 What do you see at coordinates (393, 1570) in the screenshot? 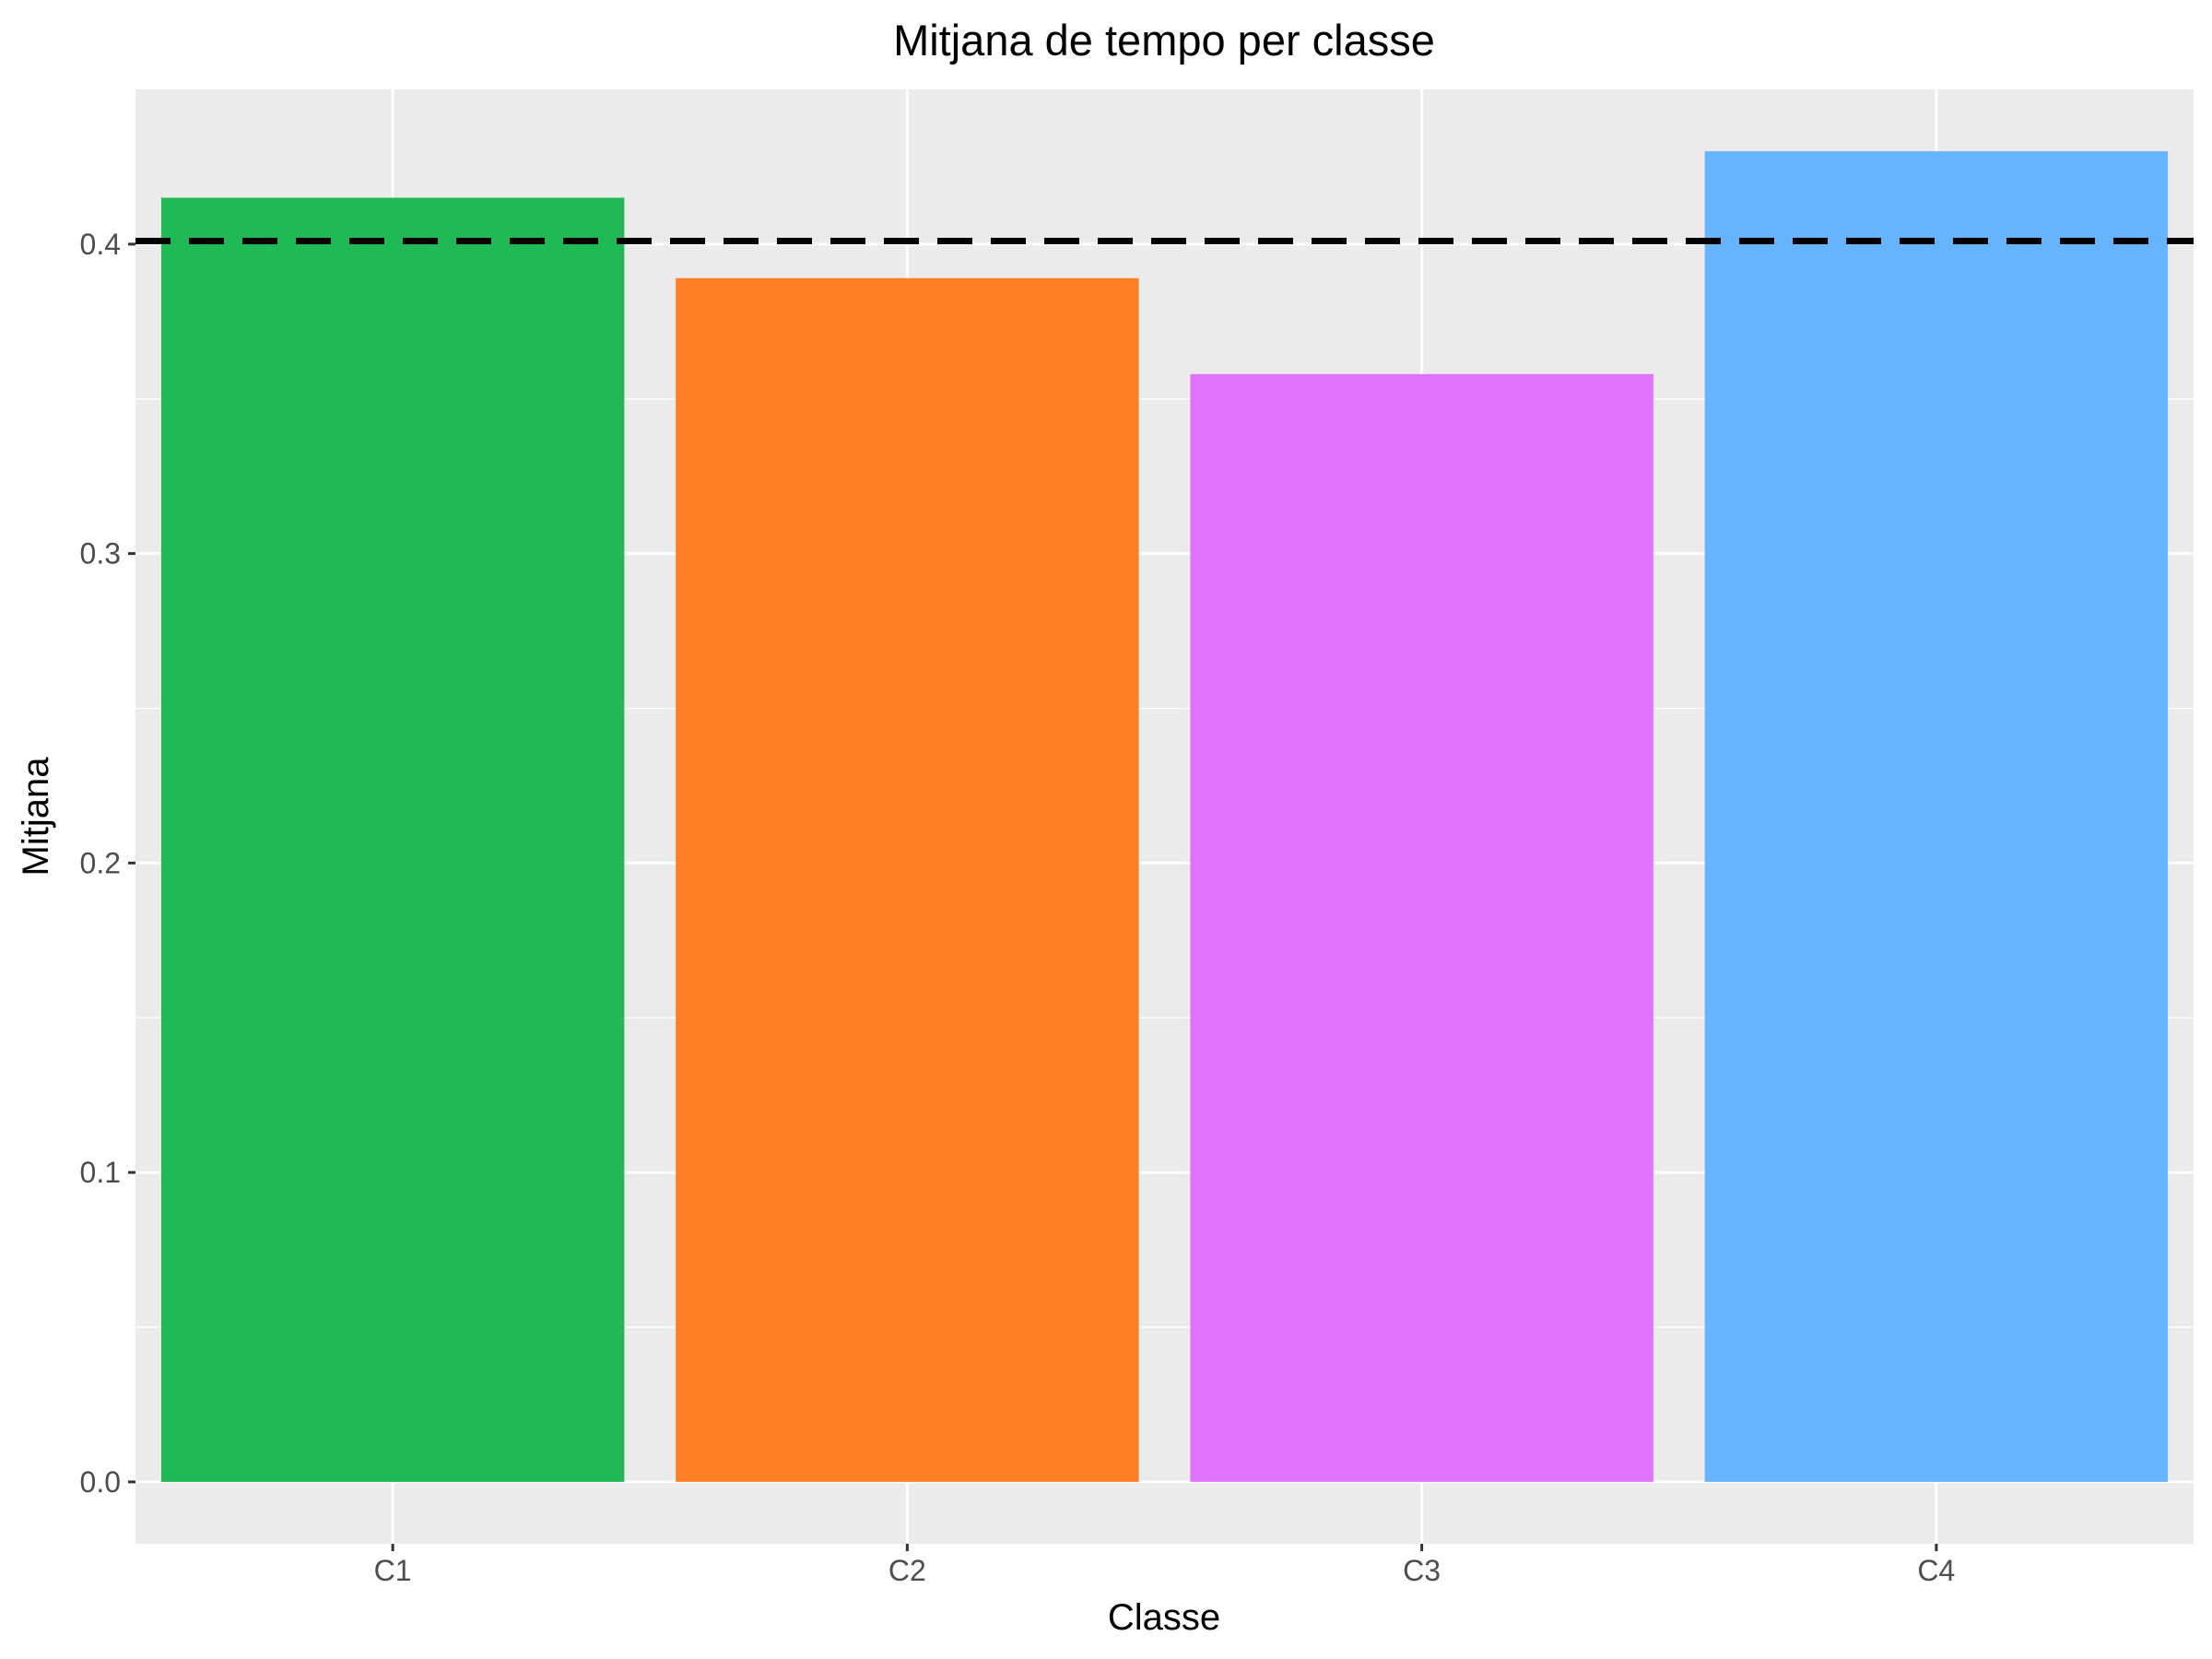
I see `x-tick-label: C1` at bounding box center [393, 1570].